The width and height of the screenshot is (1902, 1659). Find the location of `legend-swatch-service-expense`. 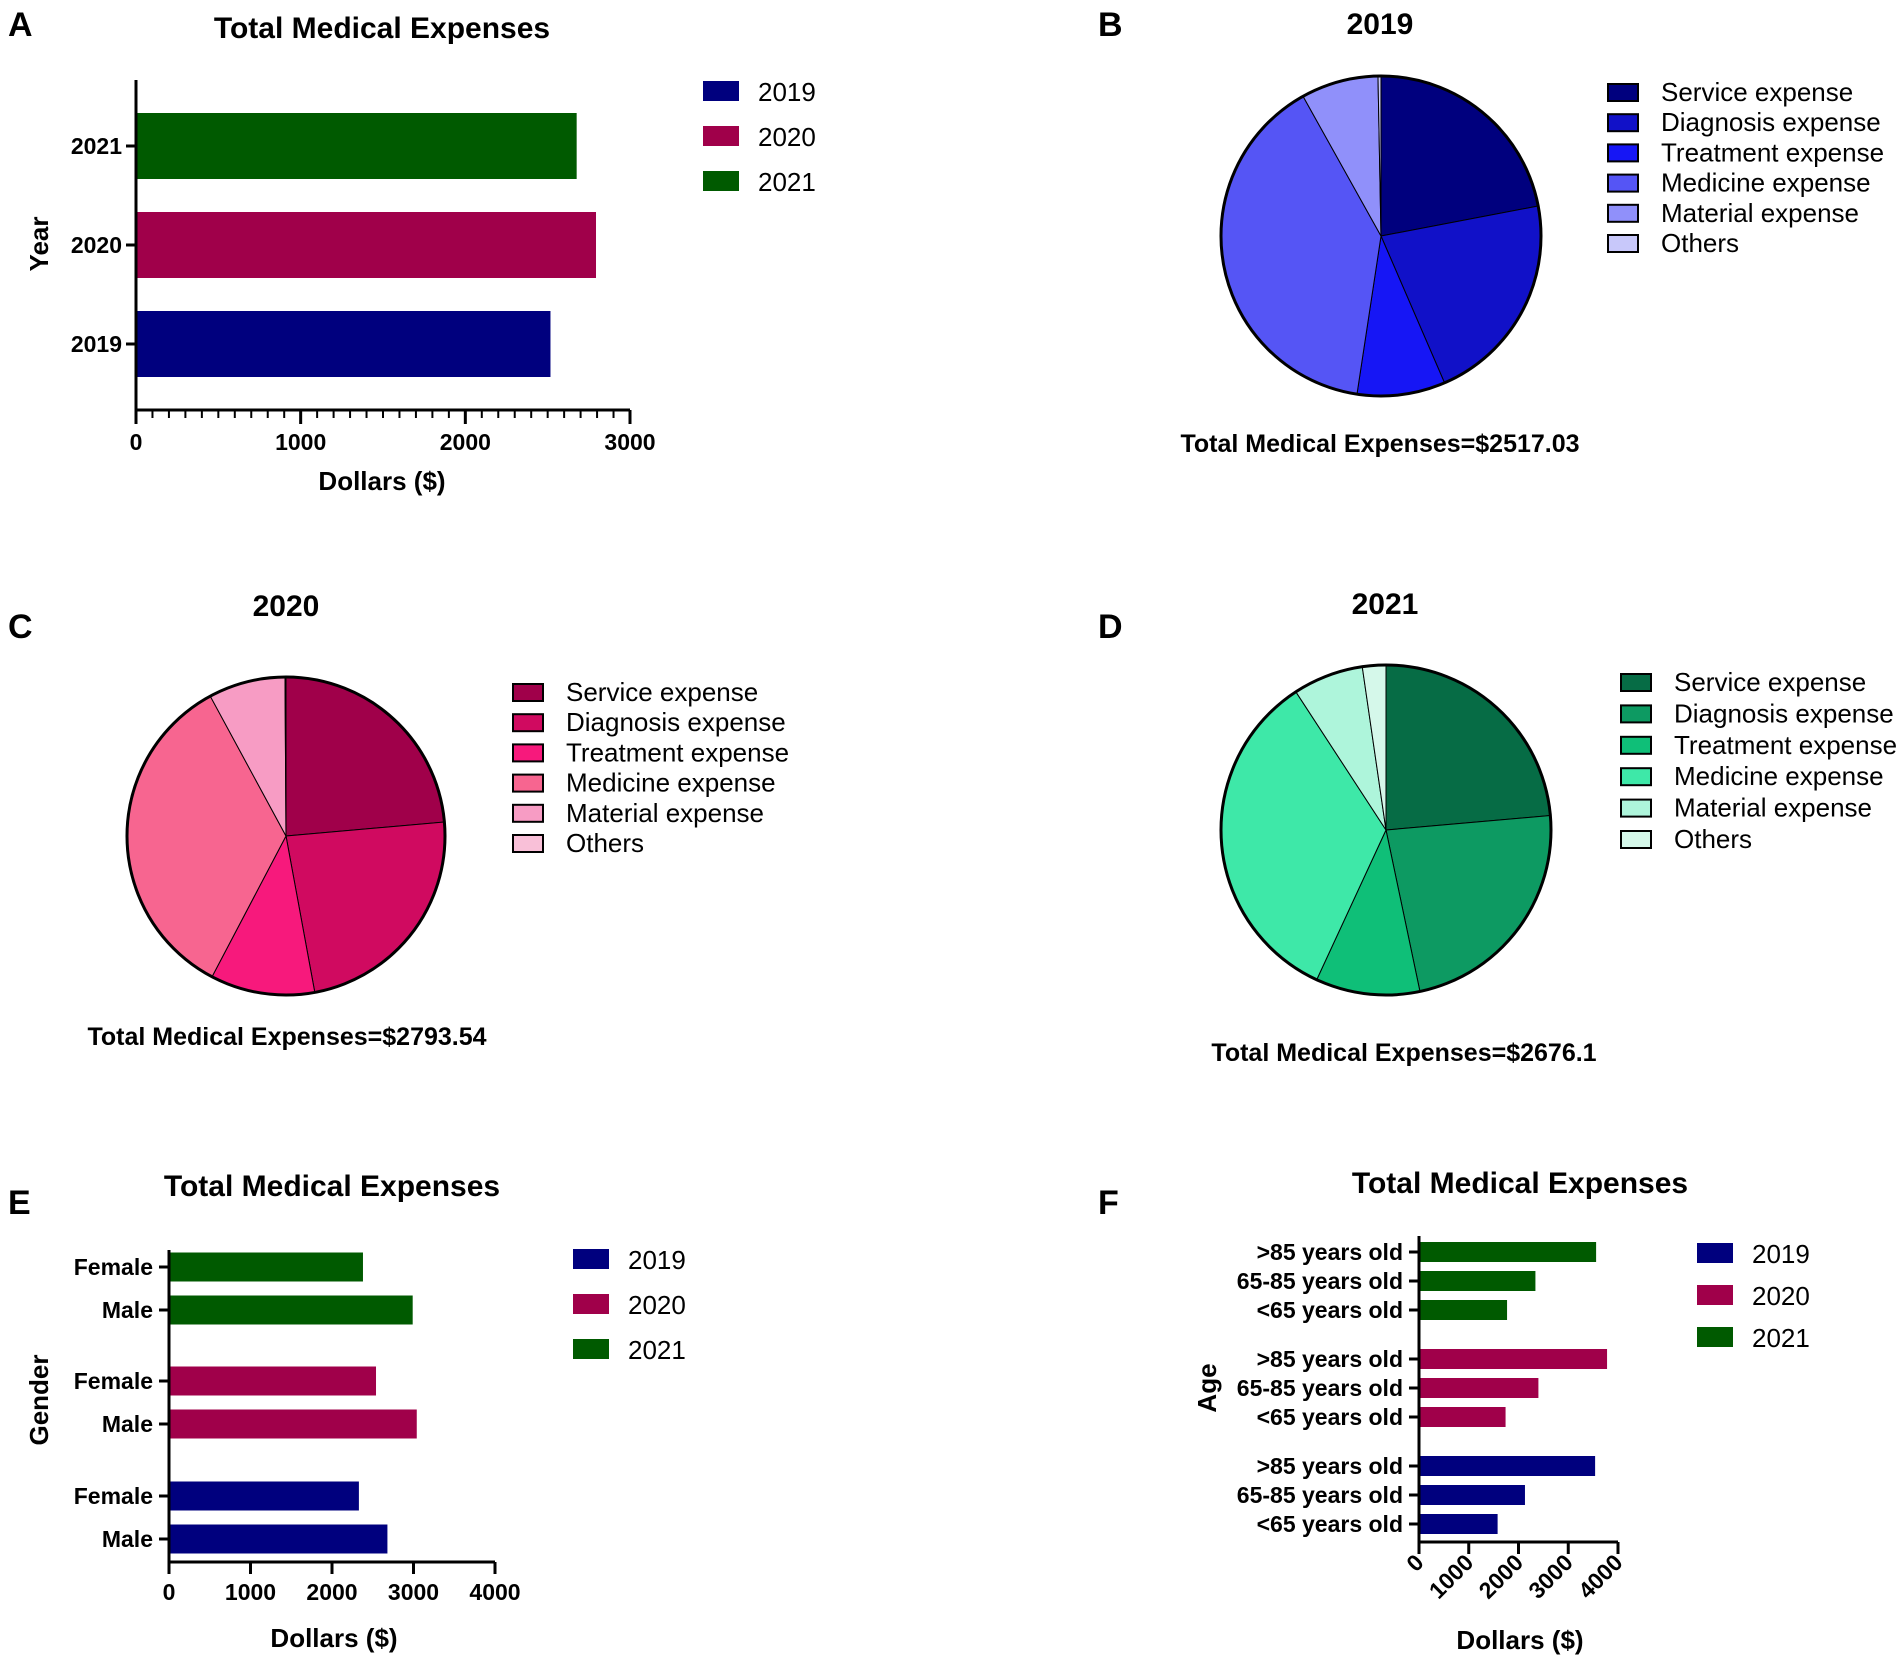

legend-swatch-service-expense is located at coordinates (1636, 682).